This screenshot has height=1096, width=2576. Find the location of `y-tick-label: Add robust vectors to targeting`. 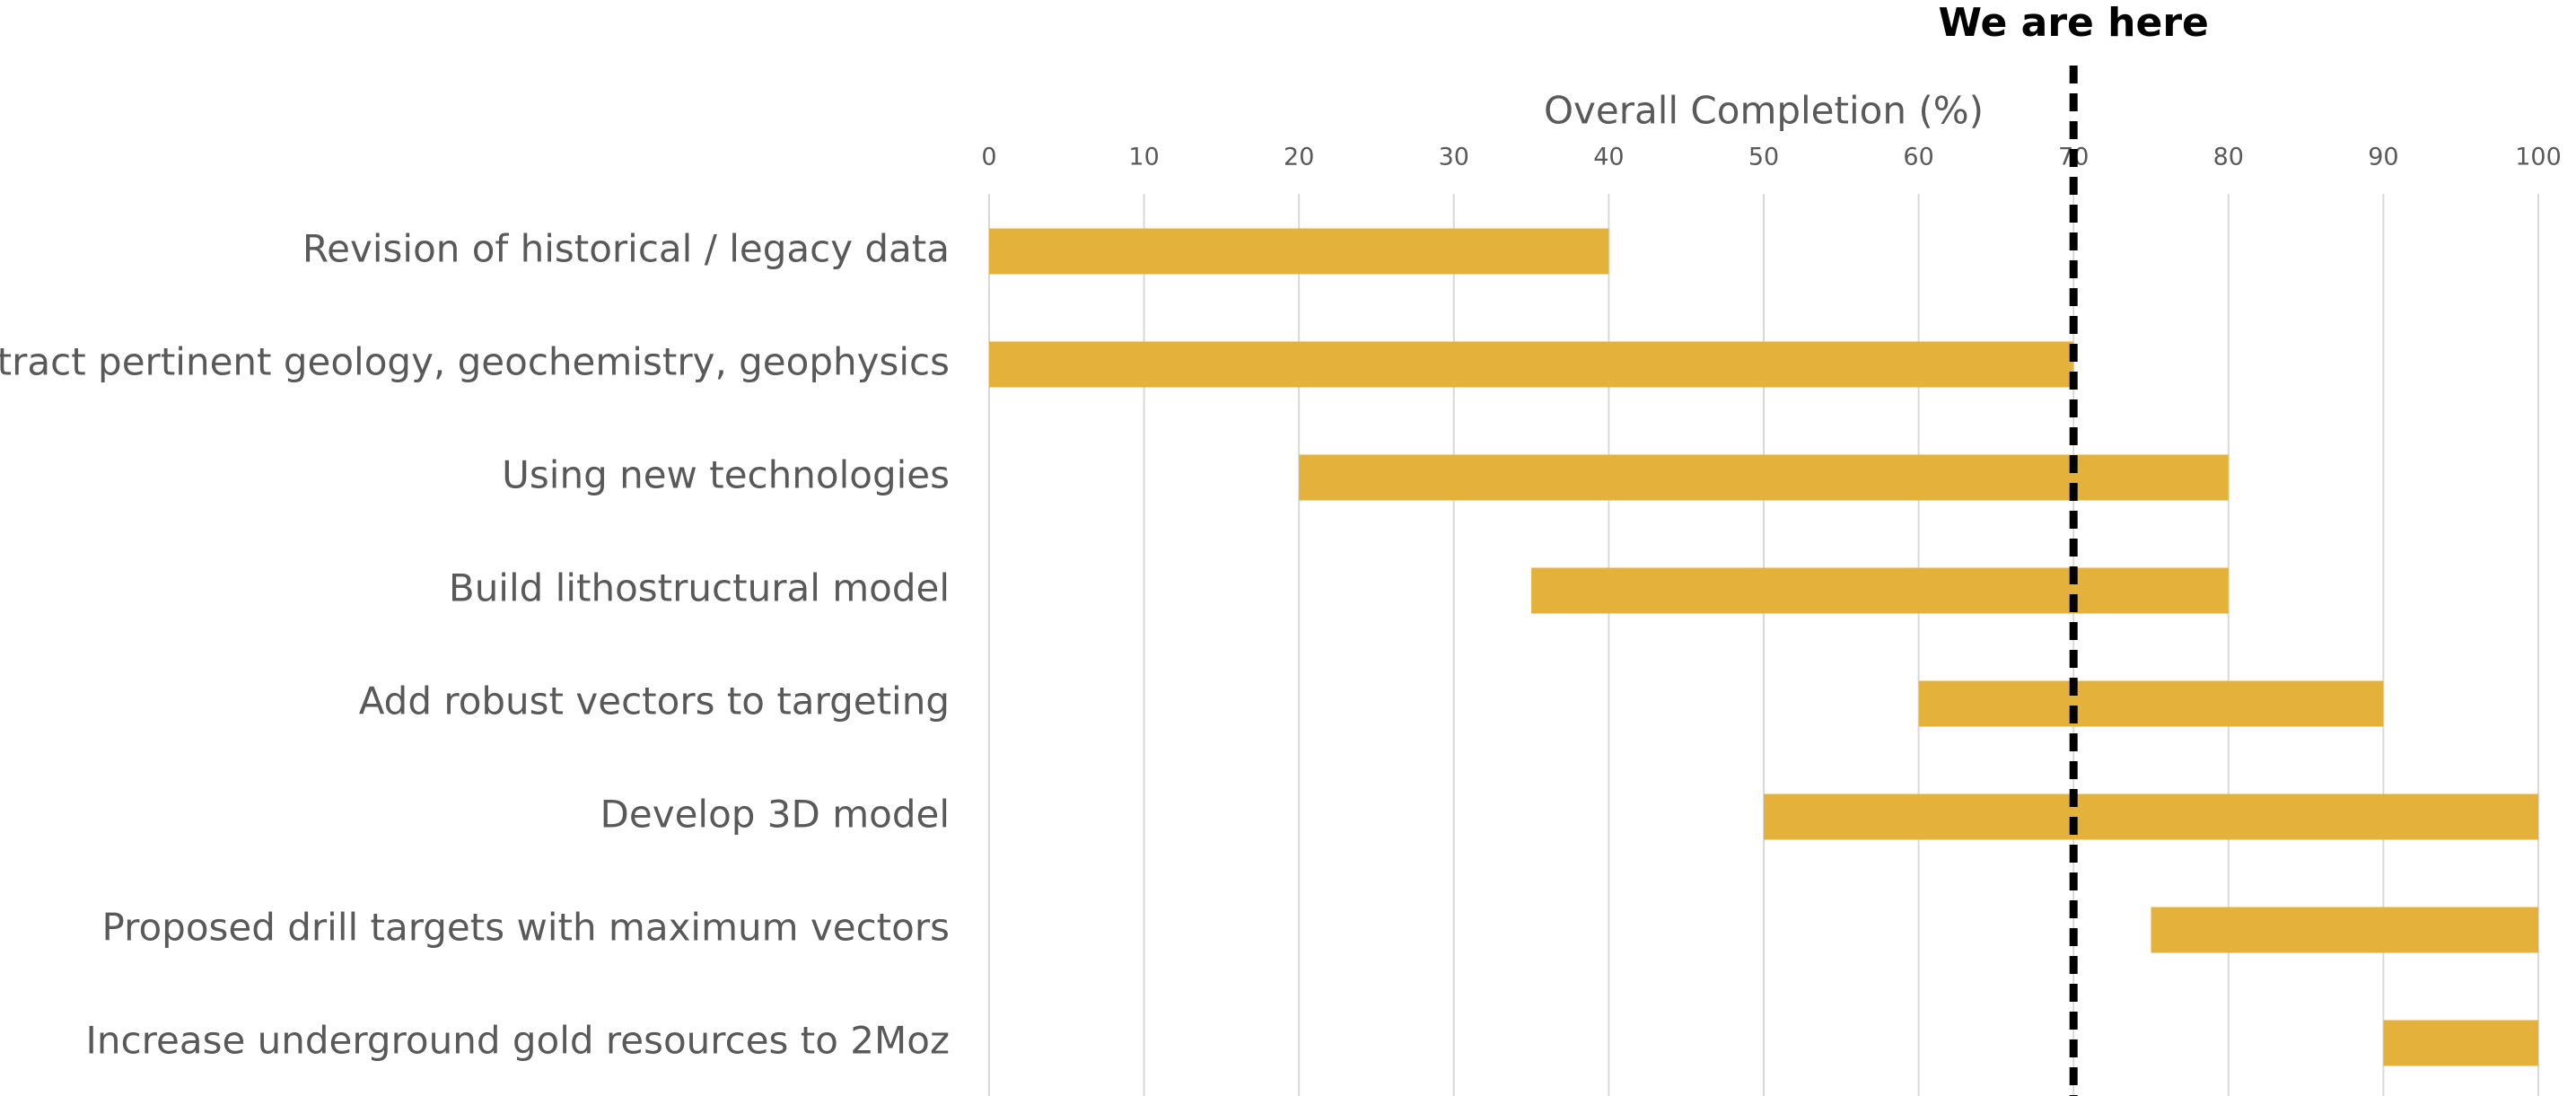

y-tick-label: Add robust vectors to targeting is located at coordinates (654, 701).